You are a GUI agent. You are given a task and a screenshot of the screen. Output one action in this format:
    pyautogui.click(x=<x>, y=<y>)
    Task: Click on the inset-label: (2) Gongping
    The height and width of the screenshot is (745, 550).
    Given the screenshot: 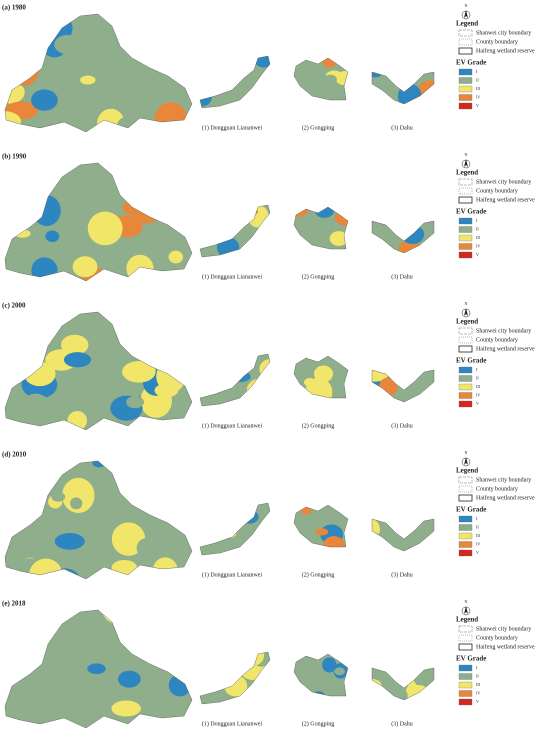 What is the action you would take?
    pyautogui.click(x=318, y=127)
    